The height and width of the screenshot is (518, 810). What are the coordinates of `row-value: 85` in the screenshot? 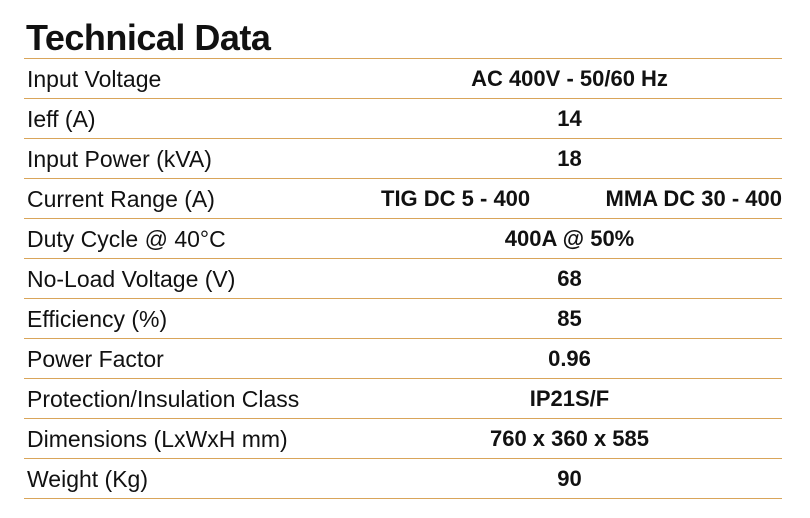 It's located at (569, 318).